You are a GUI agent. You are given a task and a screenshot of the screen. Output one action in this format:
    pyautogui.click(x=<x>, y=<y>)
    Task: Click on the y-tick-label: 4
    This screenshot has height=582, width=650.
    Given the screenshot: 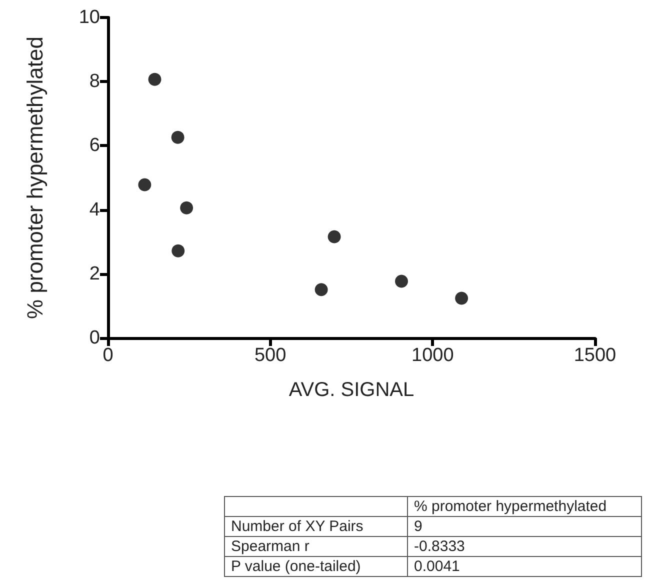 What is the action you would take?
    pyautogui.click(x=94, y=209)
    